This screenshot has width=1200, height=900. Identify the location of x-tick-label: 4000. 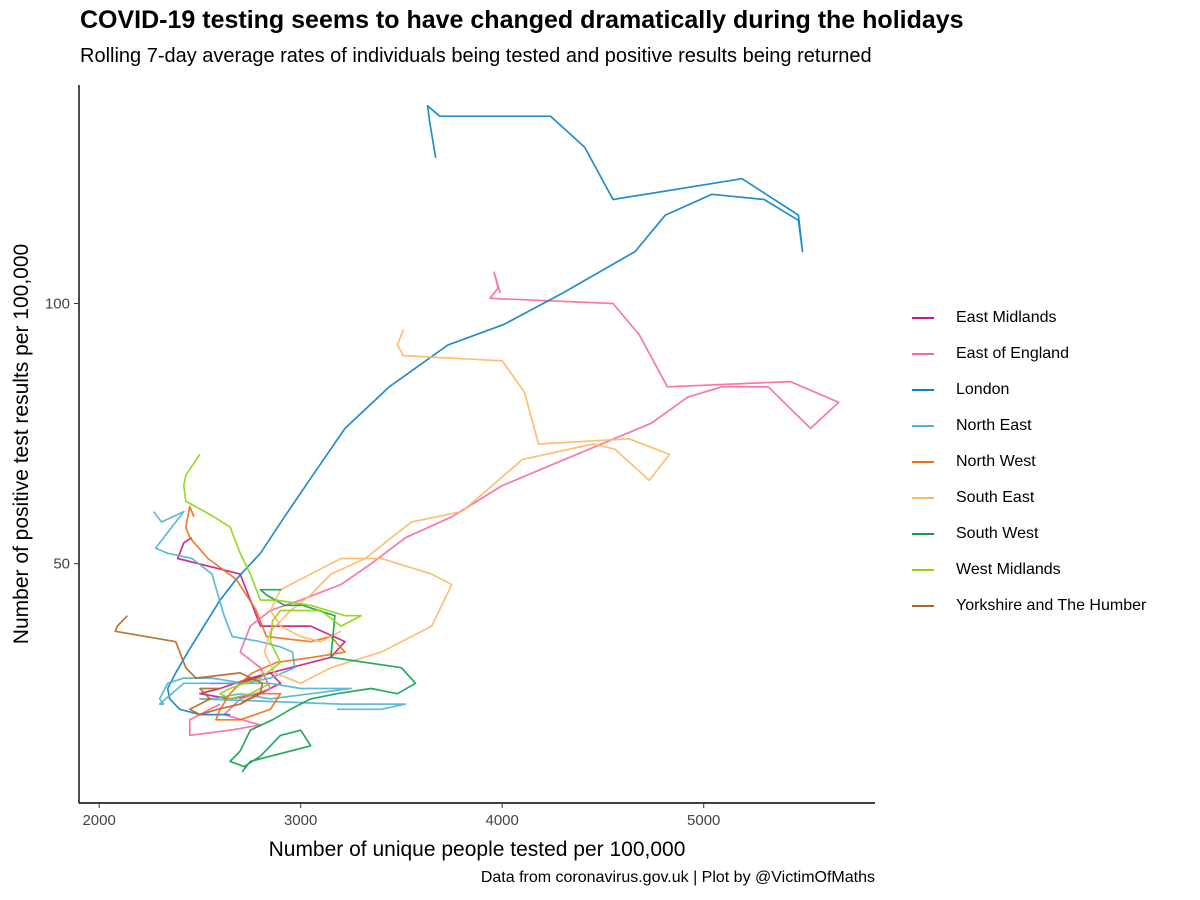
(502, 820).